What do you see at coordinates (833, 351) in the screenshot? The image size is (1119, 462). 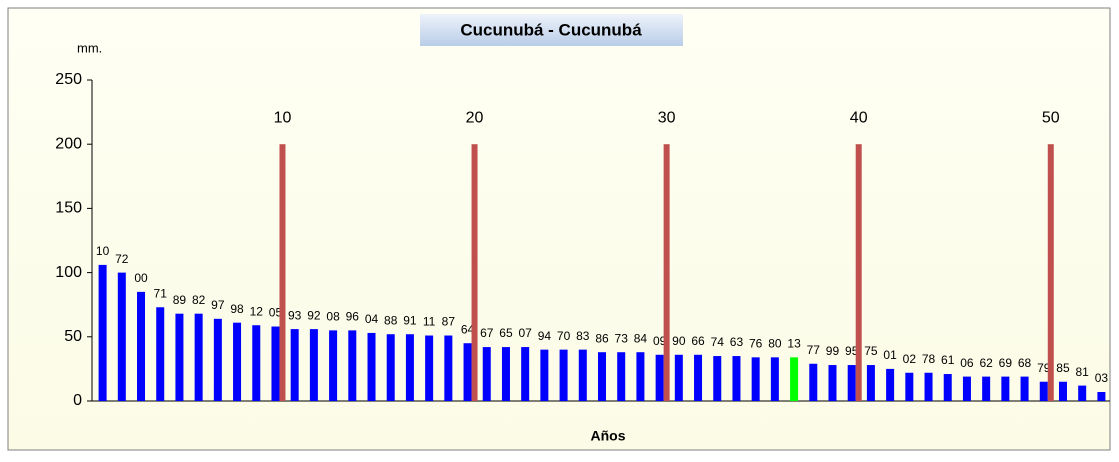 I see `bar-label: 99` at bounding box center [833, 351].